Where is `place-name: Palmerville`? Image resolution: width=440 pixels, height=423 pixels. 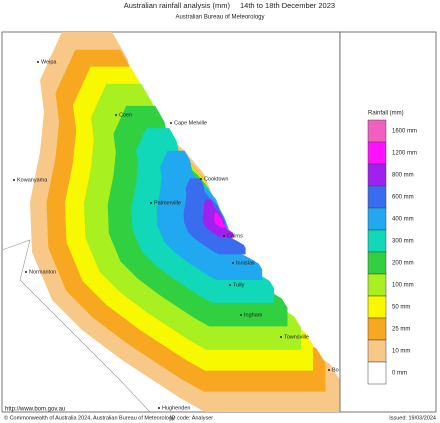 place-name: Palmerville is located at coordinates (167, 203).